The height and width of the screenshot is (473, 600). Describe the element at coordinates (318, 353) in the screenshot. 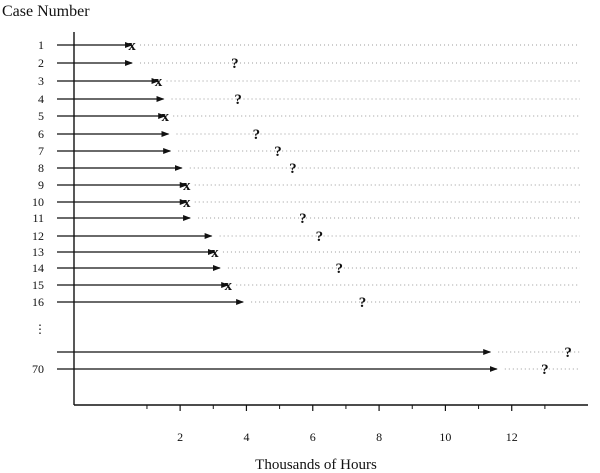

I see `case-row: ?` at that location.